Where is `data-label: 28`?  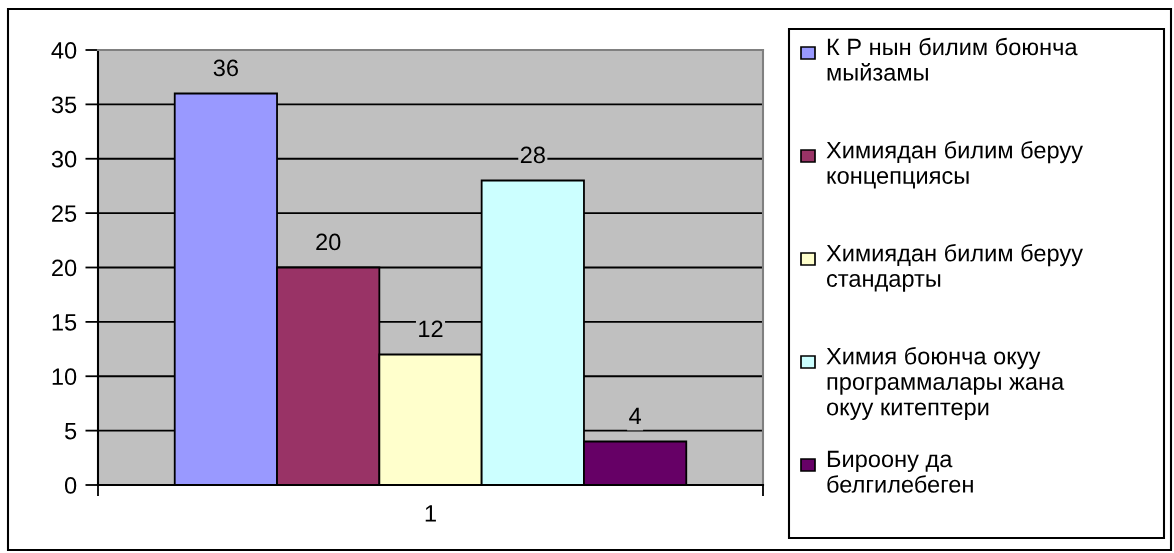
data-label: 28 is located at coordinates (532, 155).